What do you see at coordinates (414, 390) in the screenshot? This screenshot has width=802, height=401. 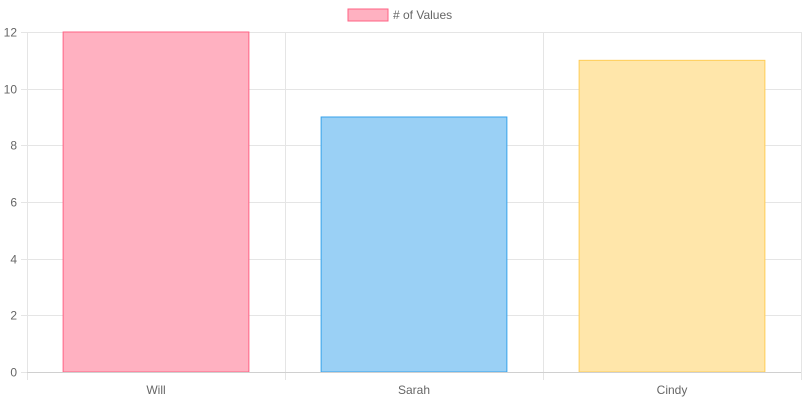 I see `x-tick-label: Sarah` at bounding box center [414, 390].